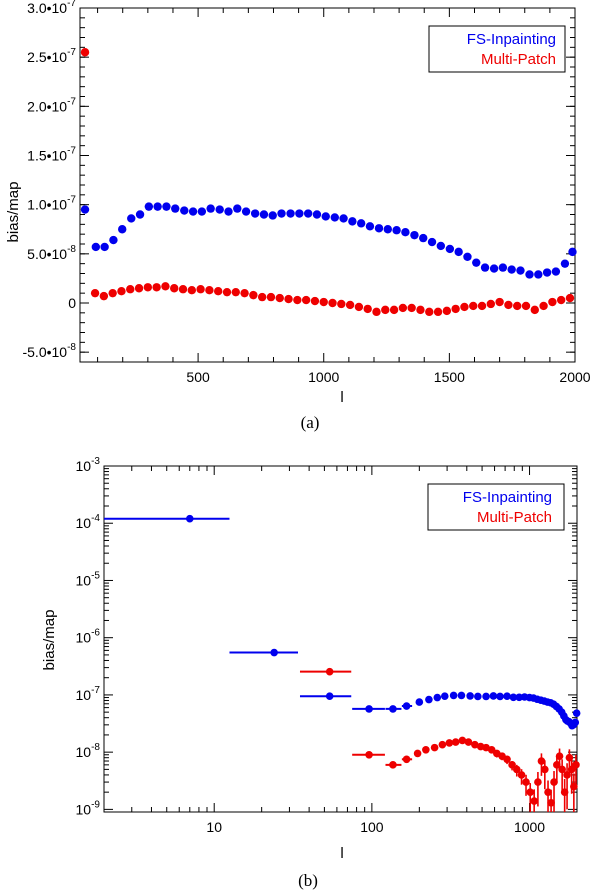 This screenshot has width=600, height=892. Describe the element at coordinates (341, 397) in the screenshot. I see `panel-a-x-axis-label: l` at that location.